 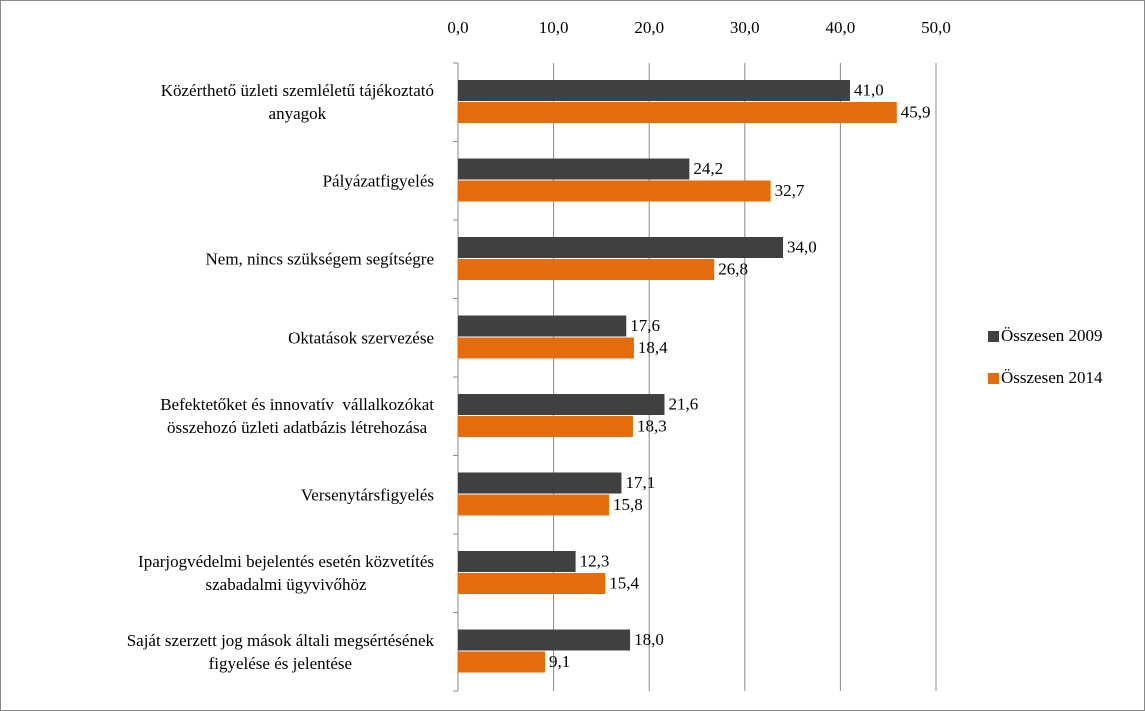 What do you see at coordinates (624, 582) in the screenshot?
I see `value-label: 15,4` at bounding box center [624, 582].